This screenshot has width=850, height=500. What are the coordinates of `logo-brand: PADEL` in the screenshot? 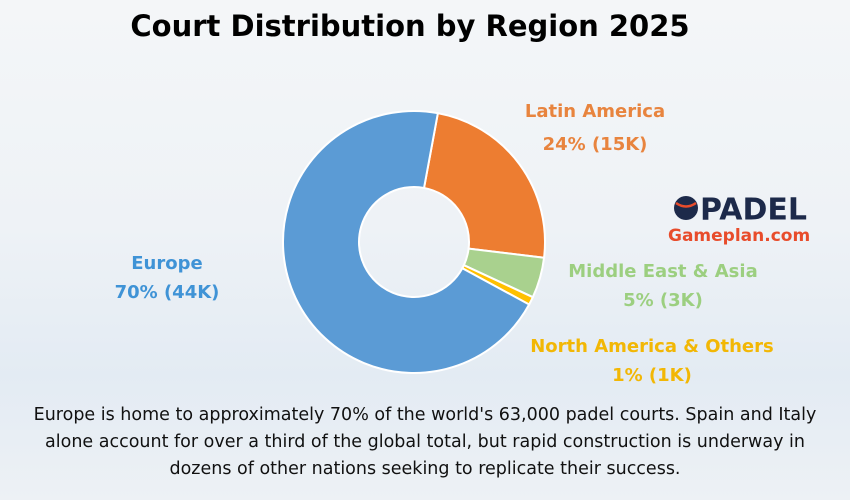 It's located at (753, 210).